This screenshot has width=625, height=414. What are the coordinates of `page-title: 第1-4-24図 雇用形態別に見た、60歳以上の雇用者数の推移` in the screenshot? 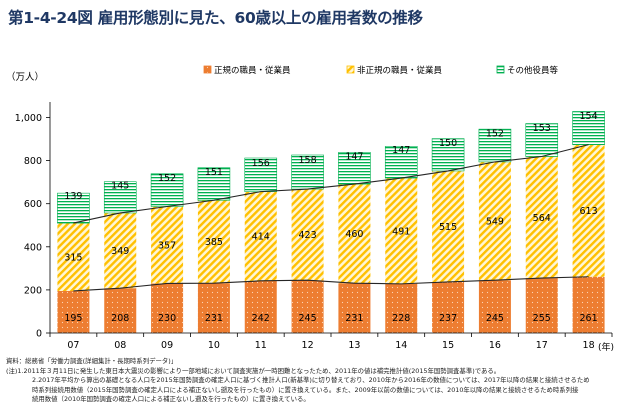 It's located at (215, 18).